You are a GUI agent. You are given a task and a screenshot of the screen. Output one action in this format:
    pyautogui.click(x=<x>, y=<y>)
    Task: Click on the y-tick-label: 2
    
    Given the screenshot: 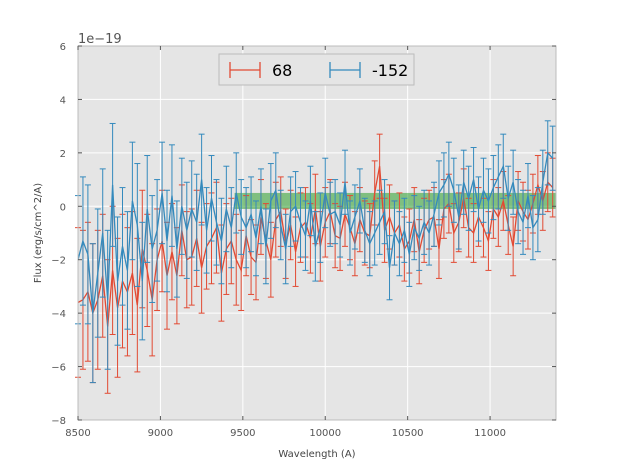 What is the action you would take?
    pyautogui.click(x=63, y=154)
    